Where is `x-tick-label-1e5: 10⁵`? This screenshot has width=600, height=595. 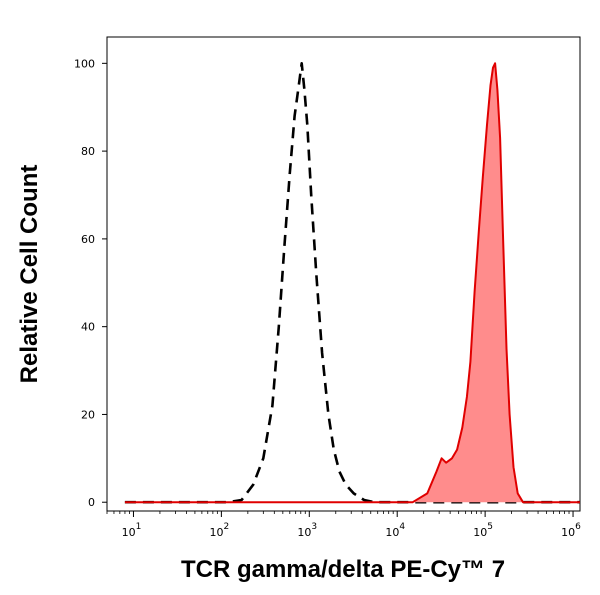
x-tick-label-1e5: 10⁵ is located at coordinates (483, 530).